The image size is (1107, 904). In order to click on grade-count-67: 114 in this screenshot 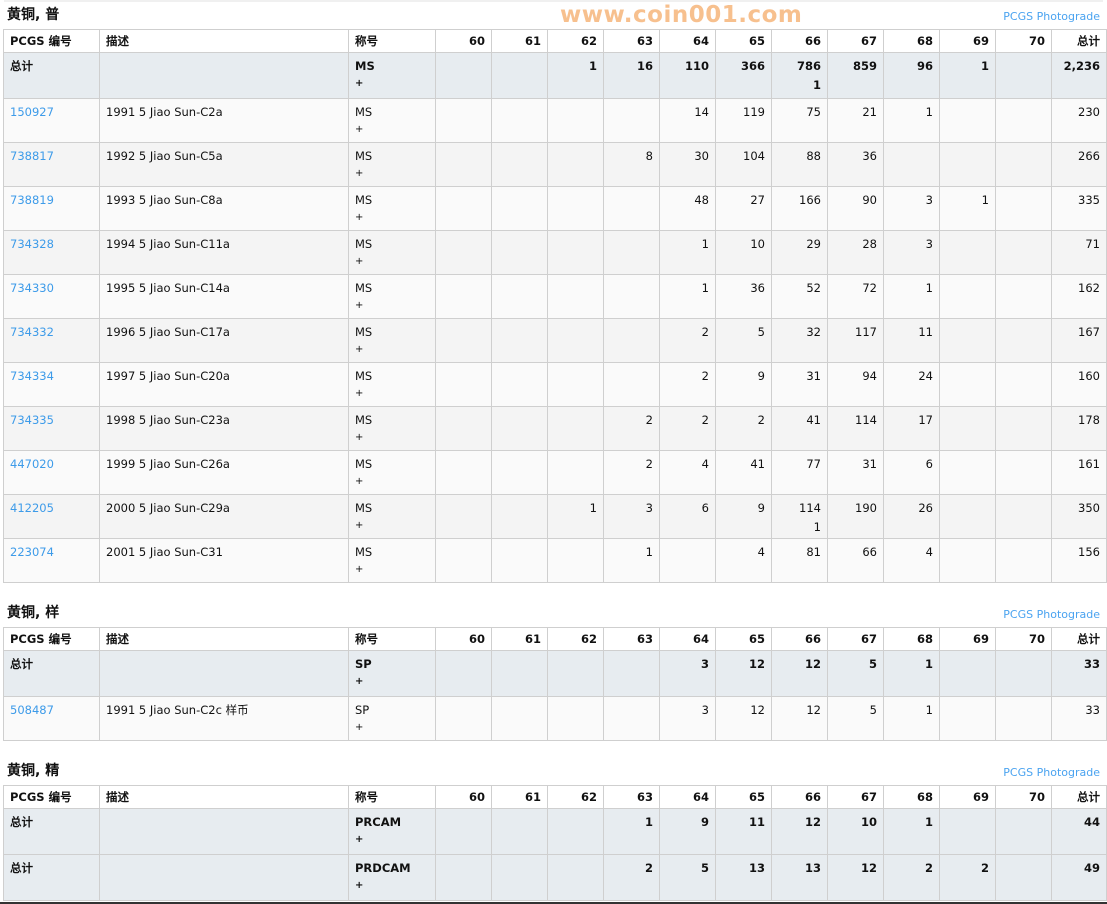, I will do `click(855, 428)`.